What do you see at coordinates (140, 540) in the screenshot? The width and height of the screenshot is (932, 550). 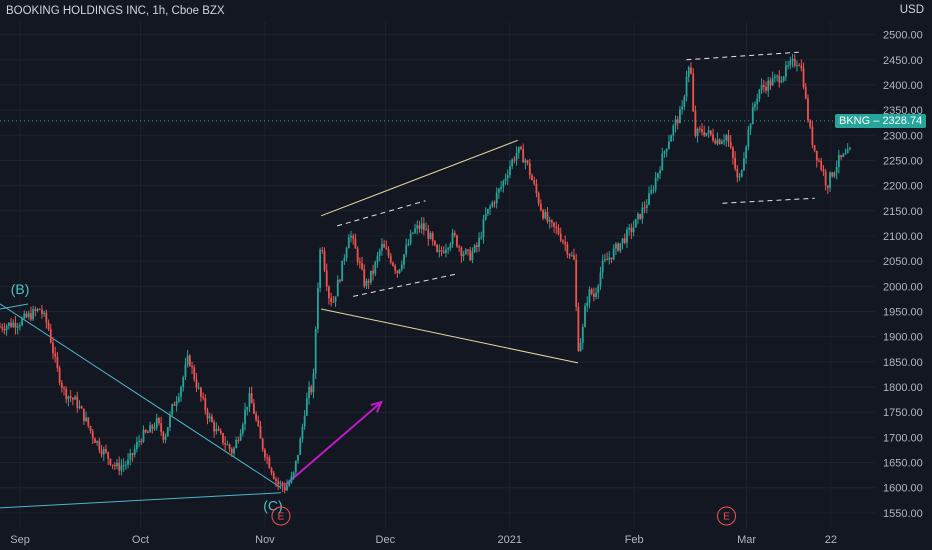 I see `x-tick-label: Oct` at bounding box center [140, 540].